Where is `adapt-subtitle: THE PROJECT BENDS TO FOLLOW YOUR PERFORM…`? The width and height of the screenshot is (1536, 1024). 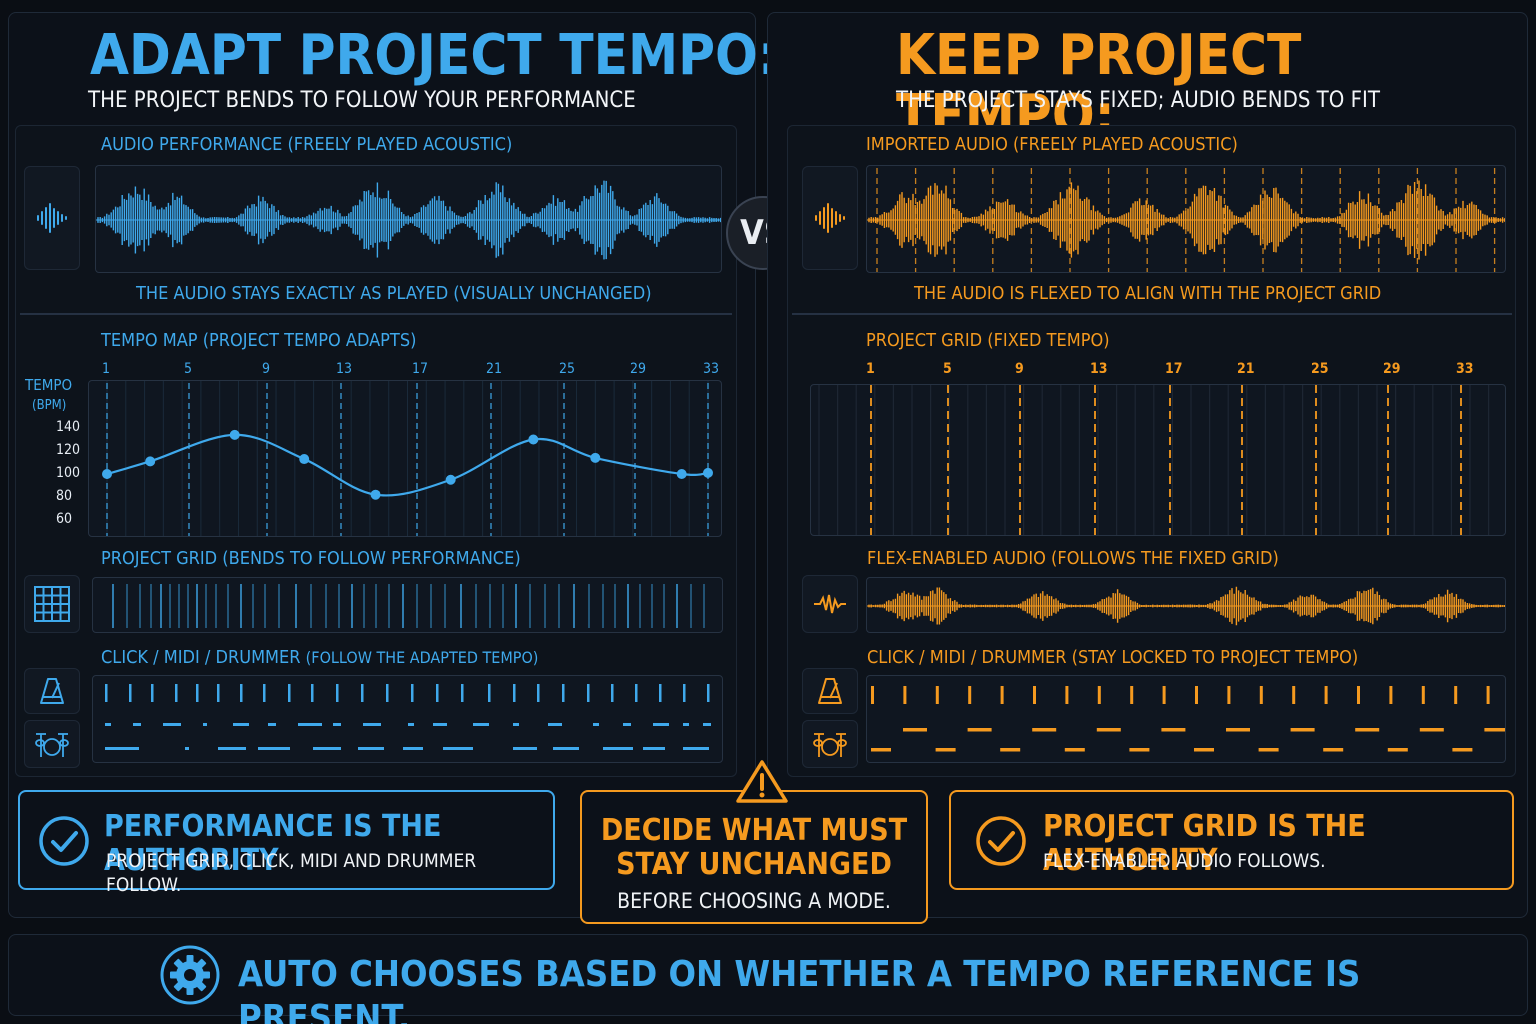 adapt-subtitle: THE PROJECT BENDS TO FOLLOW YOUR PERFORM… is located at coordinates (362, 100).